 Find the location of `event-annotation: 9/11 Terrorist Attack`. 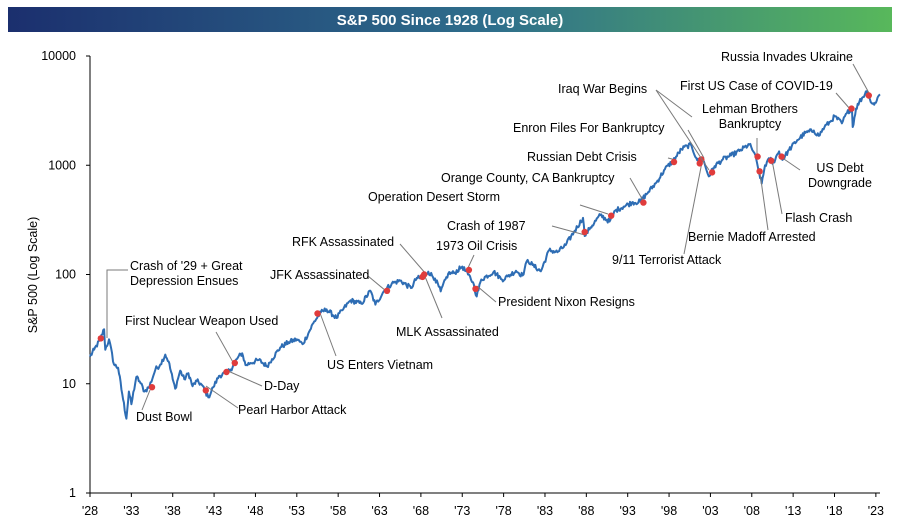

event-annotation: 9/11 Terrorist Attack is located at coordinates (667, 213).